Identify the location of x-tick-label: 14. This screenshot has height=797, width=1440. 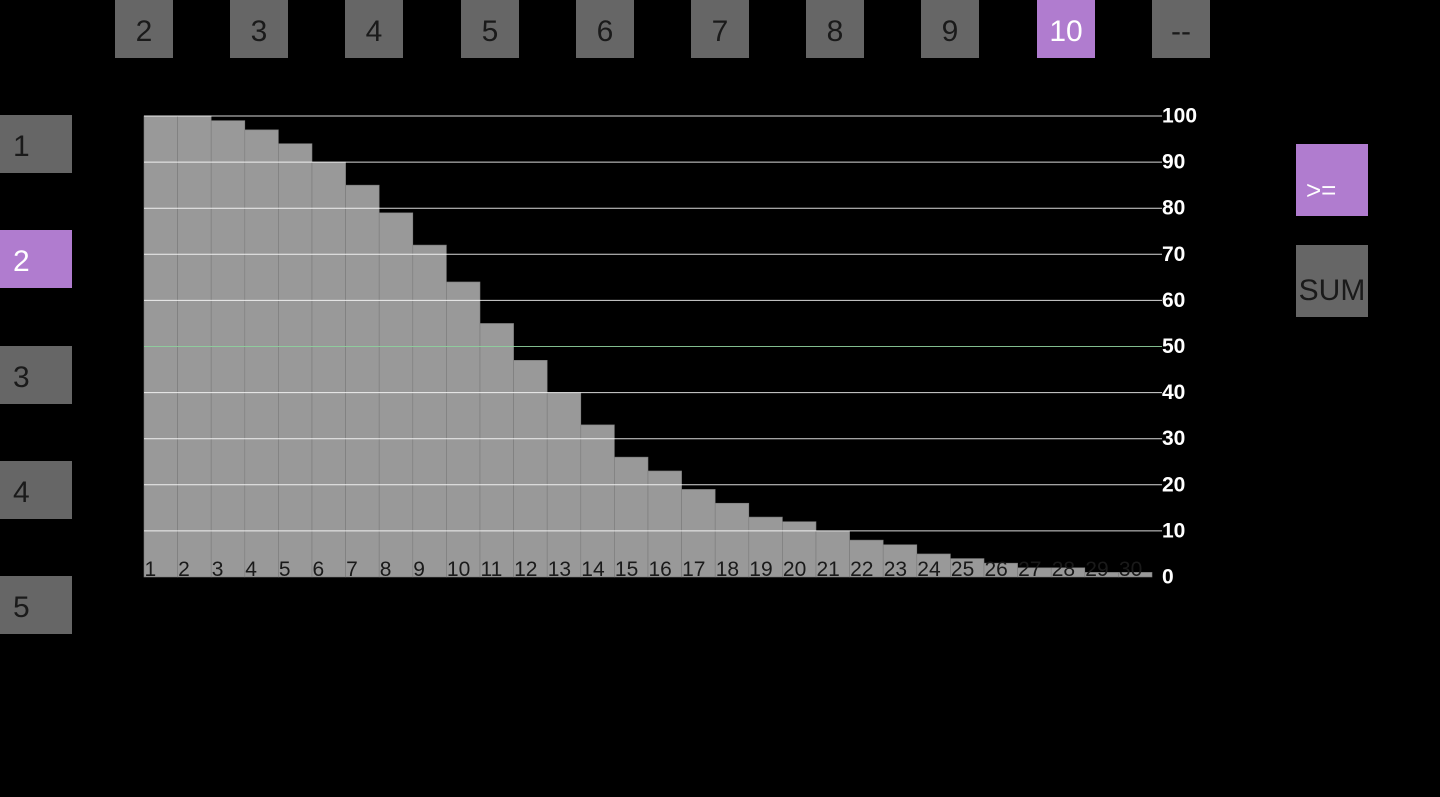
(593, 569).